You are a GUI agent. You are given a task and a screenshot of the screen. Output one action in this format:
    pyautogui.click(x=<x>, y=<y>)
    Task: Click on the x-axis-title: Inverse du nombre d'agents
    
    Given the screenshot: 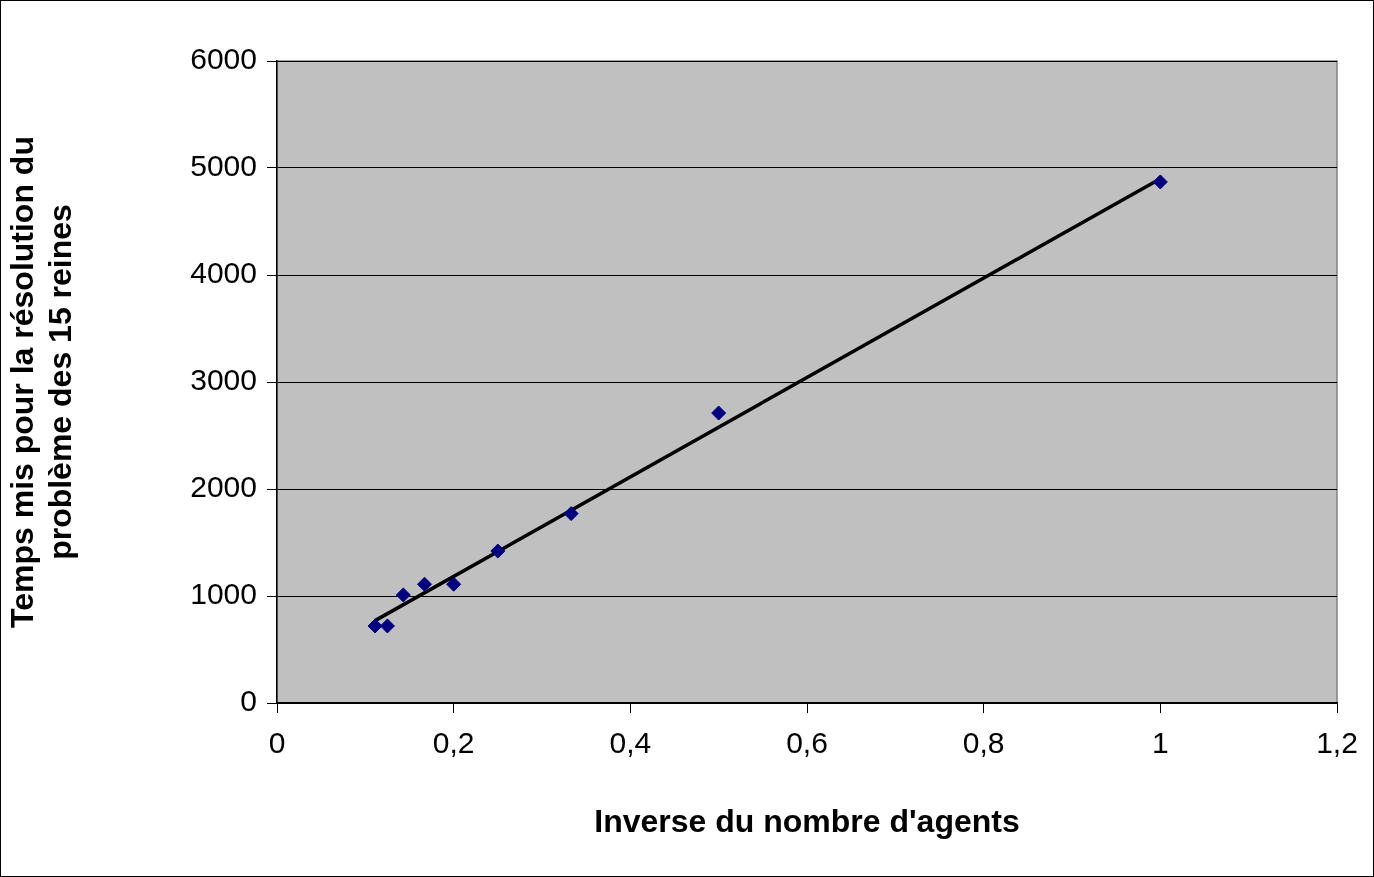 What is the action you would take?
    pyautogui.click(x=807, y=820)
    